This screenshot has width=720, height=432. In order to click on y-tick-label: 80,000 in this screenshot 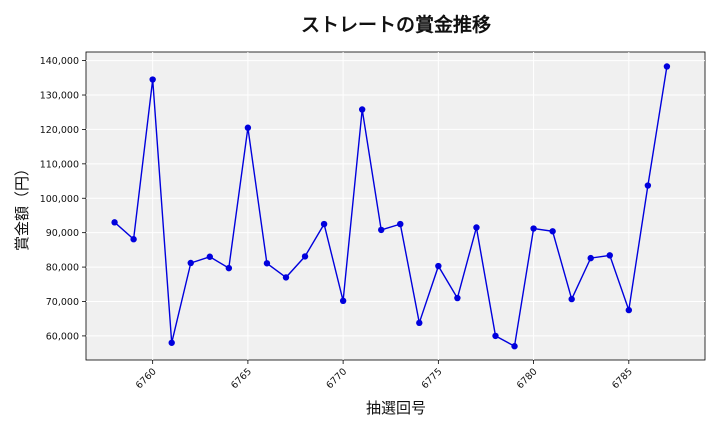, I will do `click(62, 268)`.